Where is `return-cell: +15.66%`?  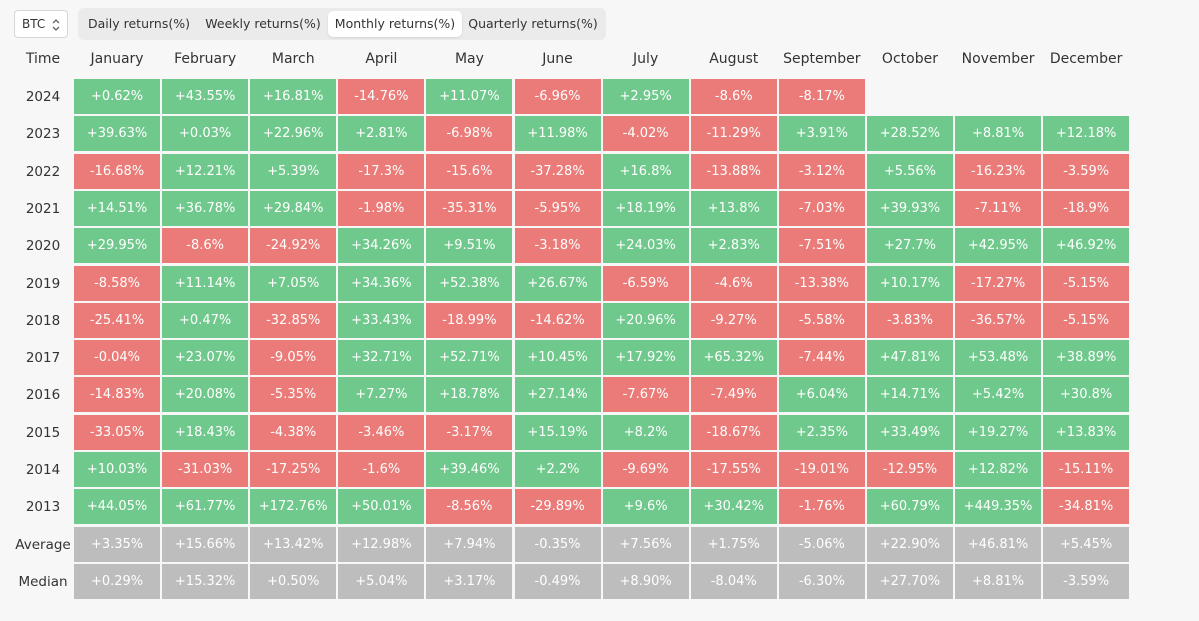
return-cell: +15.66% is located at coordinates (205, 544).